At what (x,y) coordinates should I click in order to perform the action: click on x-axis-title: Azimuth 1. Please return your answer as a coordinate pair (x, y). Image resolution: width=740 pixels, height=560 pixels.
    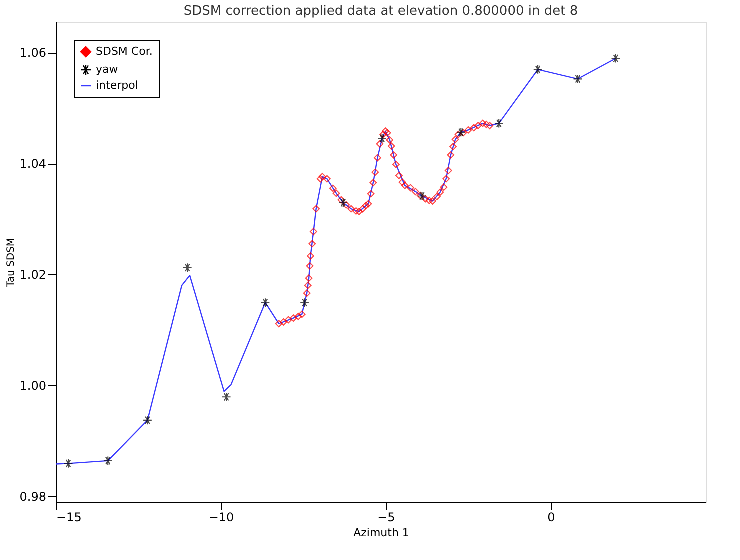
    Looking at the image, I should click on (382, 533).